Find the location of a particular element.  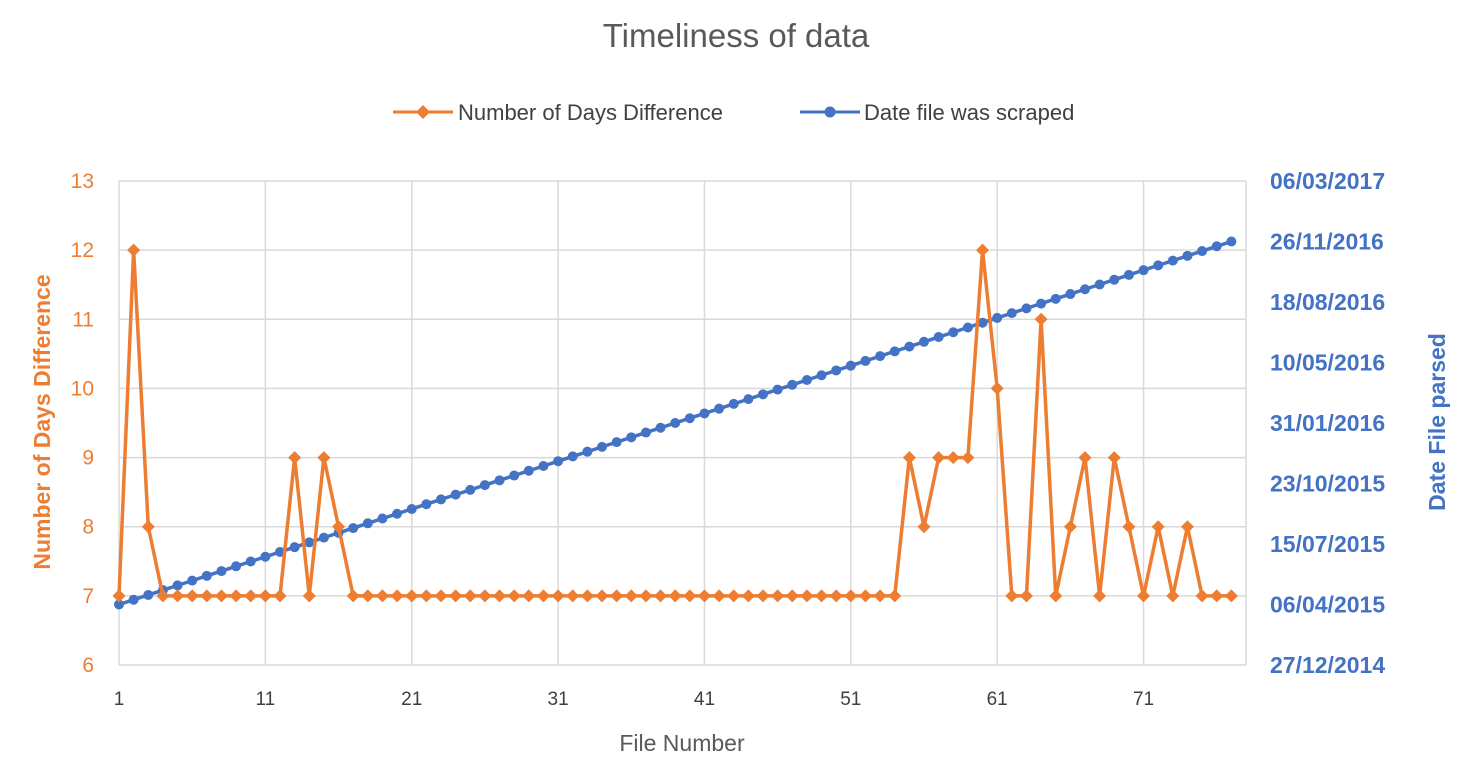

x-tick-label: 61 is located at coordinates (997, 699).